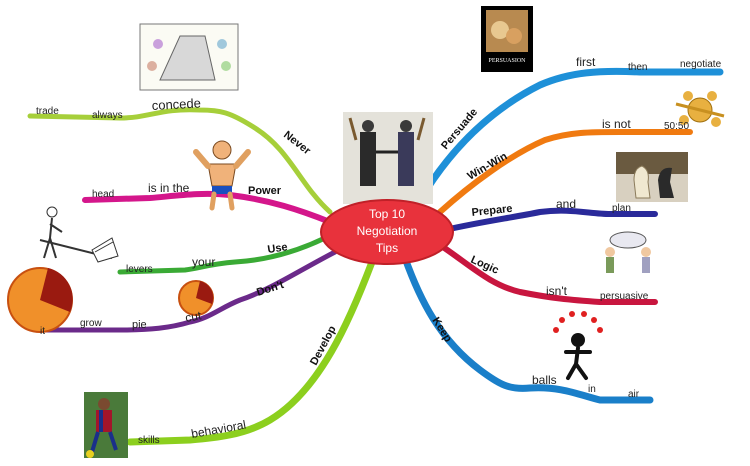 This screenshot has width=750, height=466. What do you see at coordinates (629, 254) in the screenshot?
I see `logic-cartoon-icon` at bounding box center [629, 254].